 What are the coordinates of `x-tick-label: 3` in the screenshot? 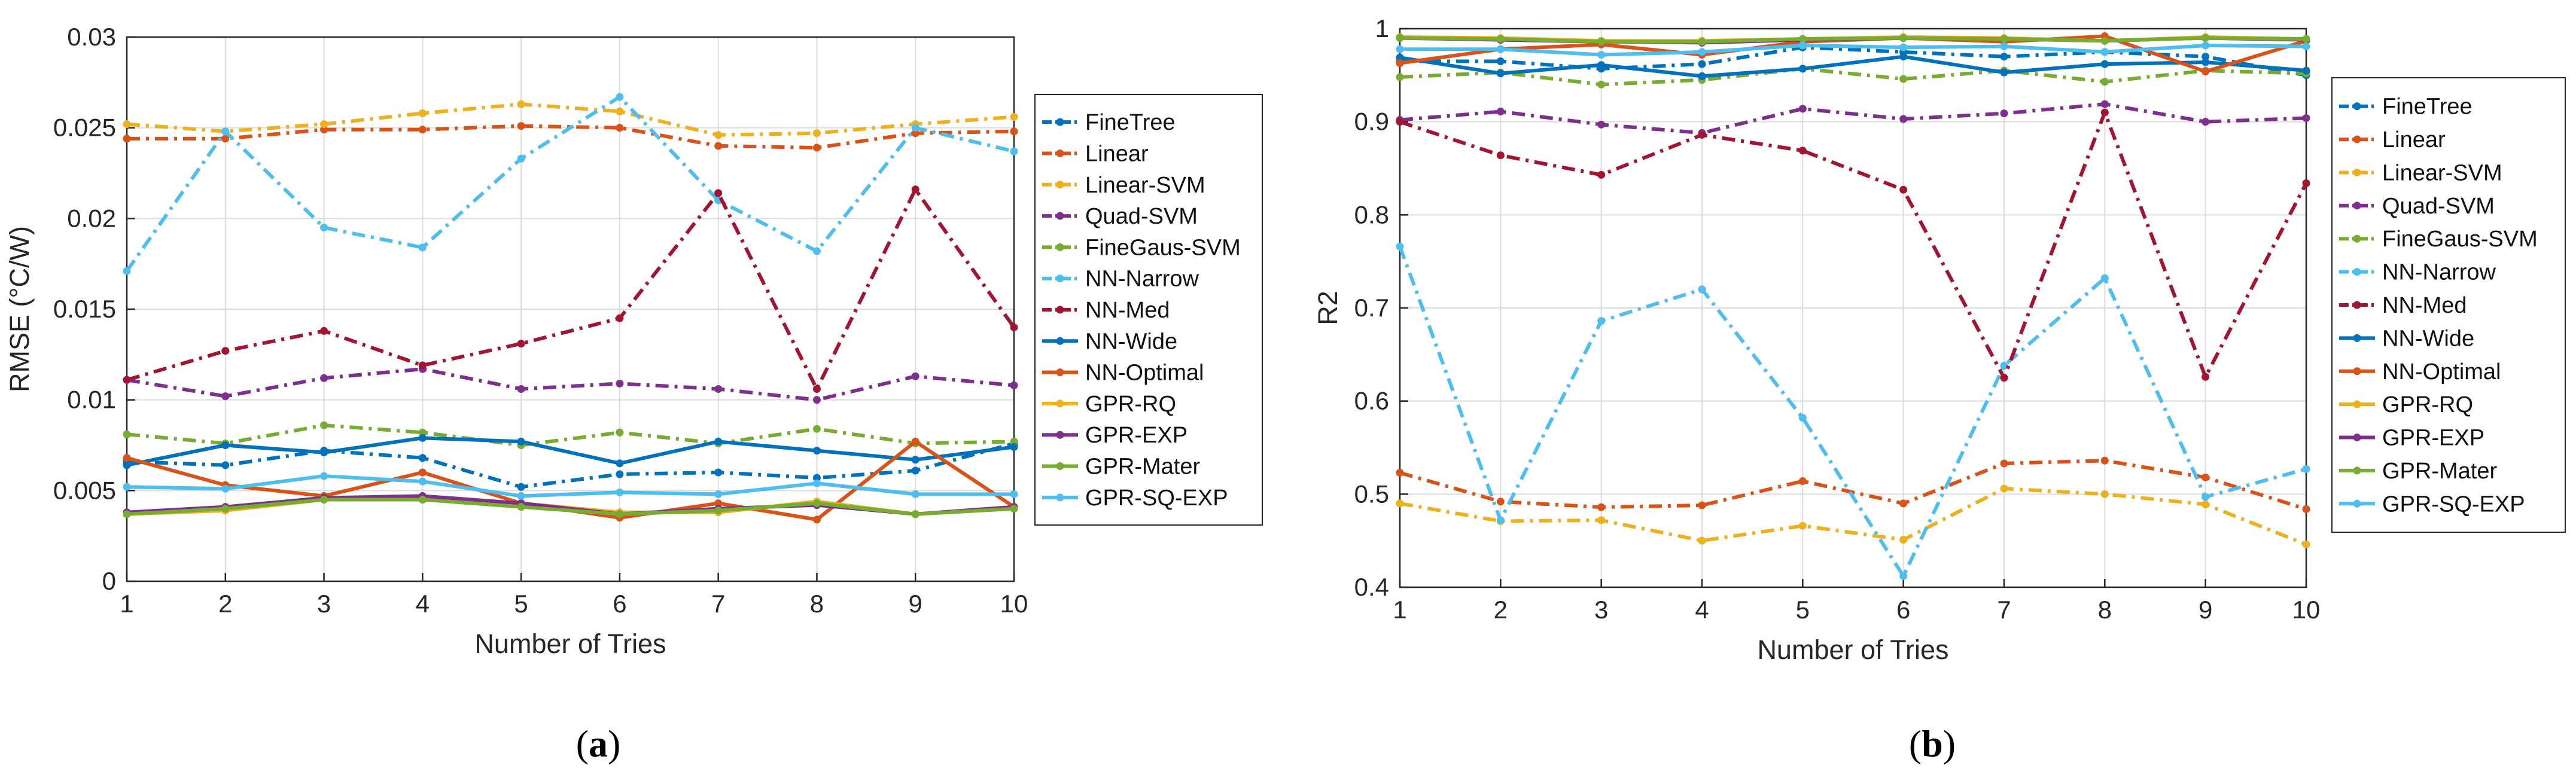 It's located at (1601, 610).